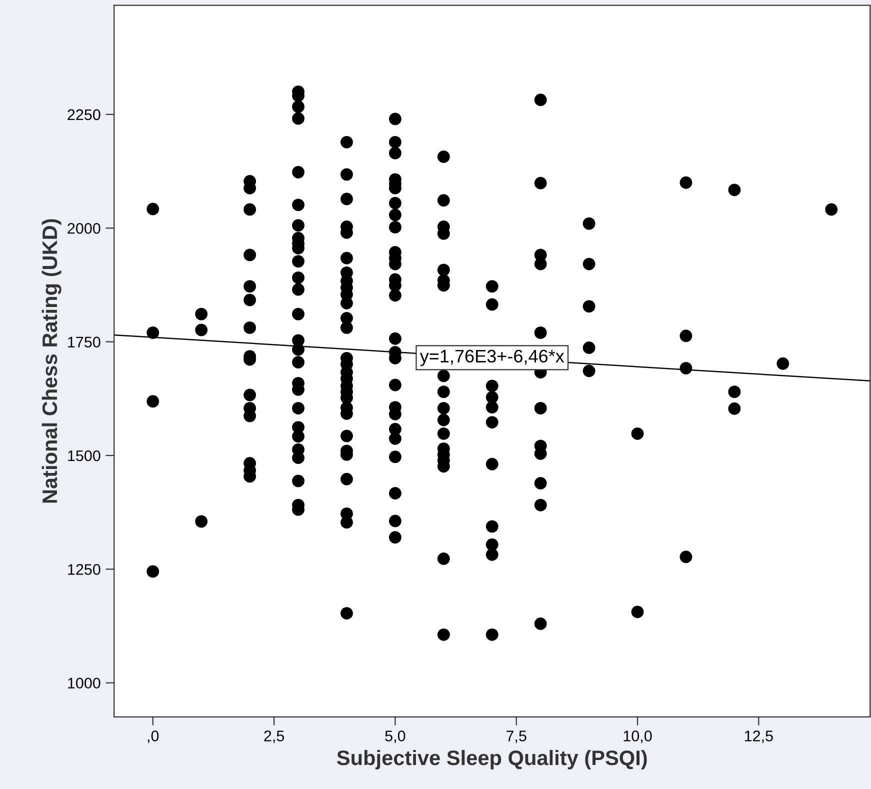 Image resolution: width=871 pixels, height=789 pixels. Describe the element at coordinates (516, 737) in the screenshot. I see `x-tick-label: 7,5` at that location.